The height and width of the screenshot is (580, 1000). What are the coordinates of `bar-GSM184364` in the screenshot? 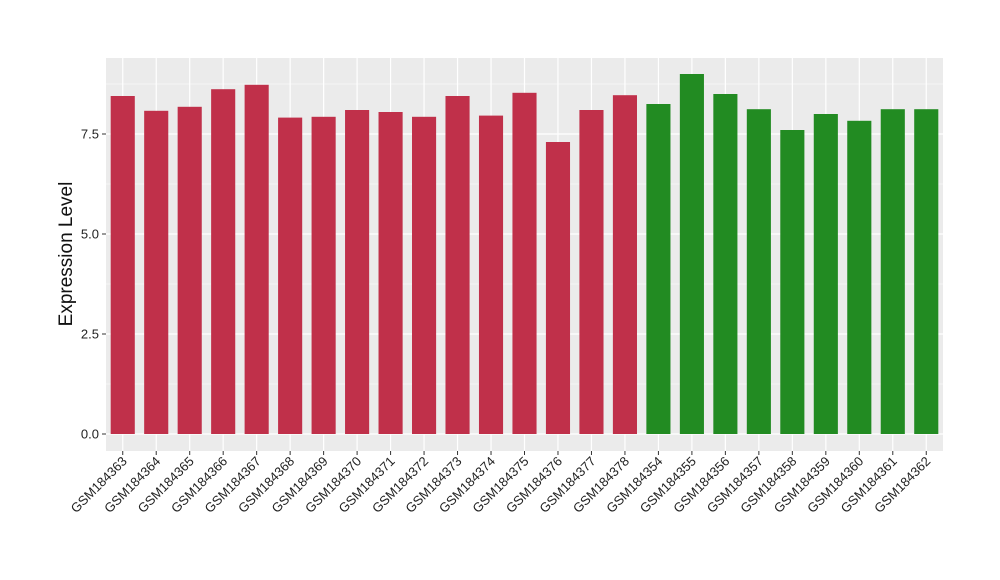 It's located at (156, 272).